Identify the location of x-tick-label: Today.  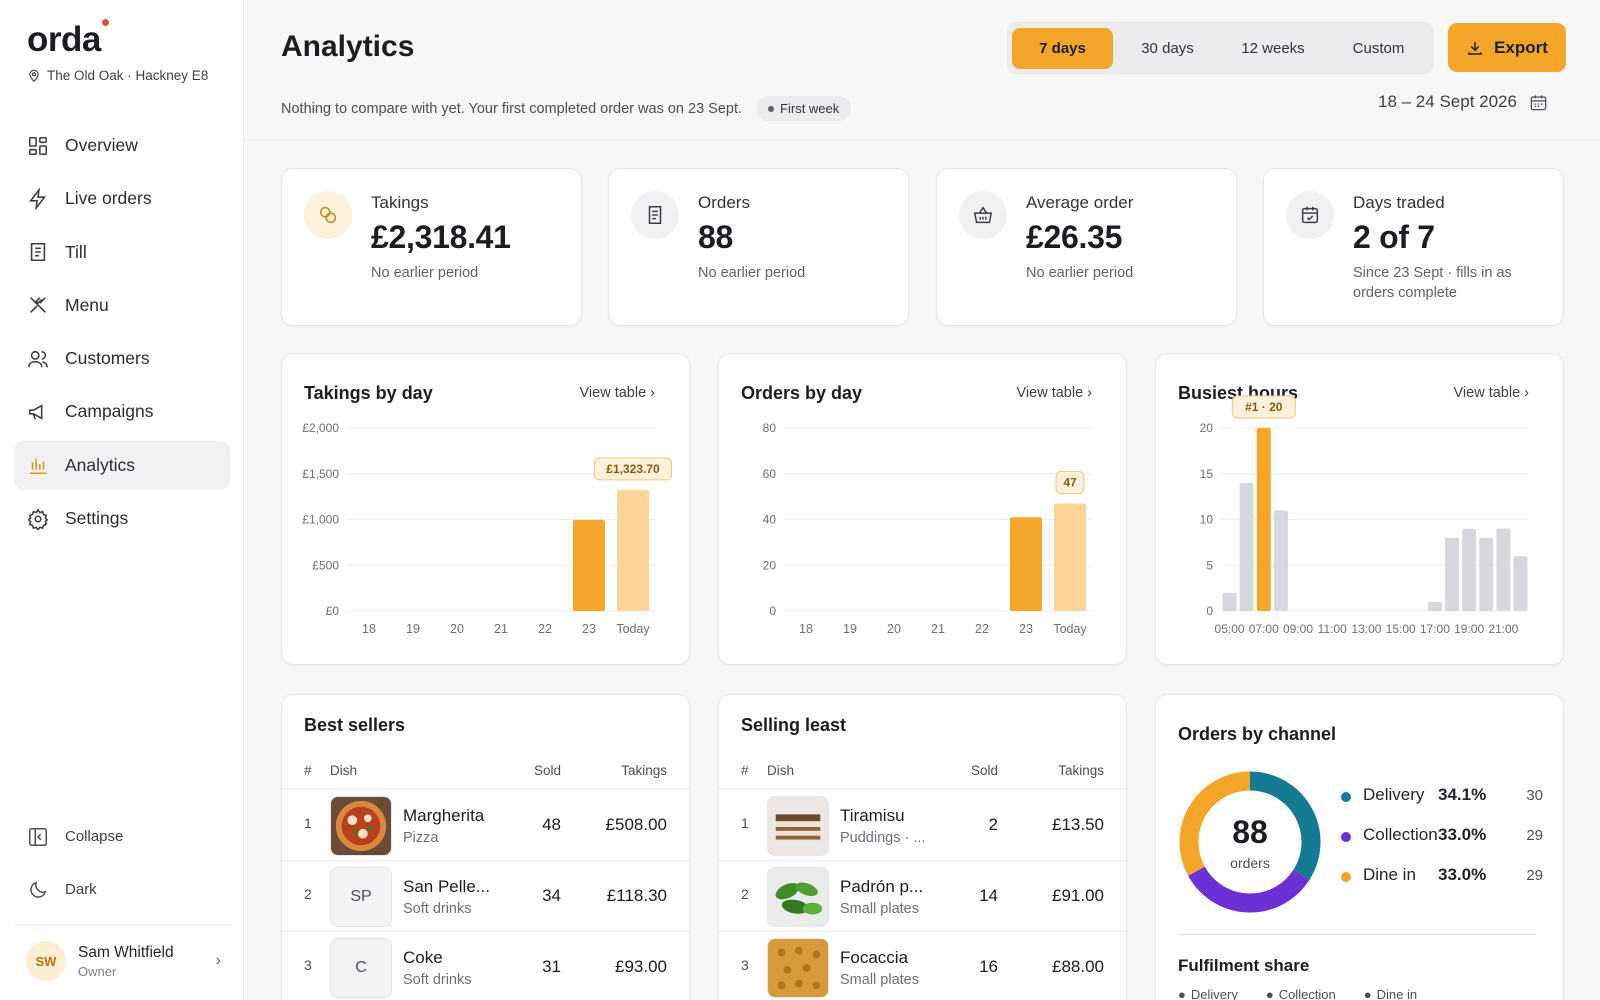
(1070, 629).